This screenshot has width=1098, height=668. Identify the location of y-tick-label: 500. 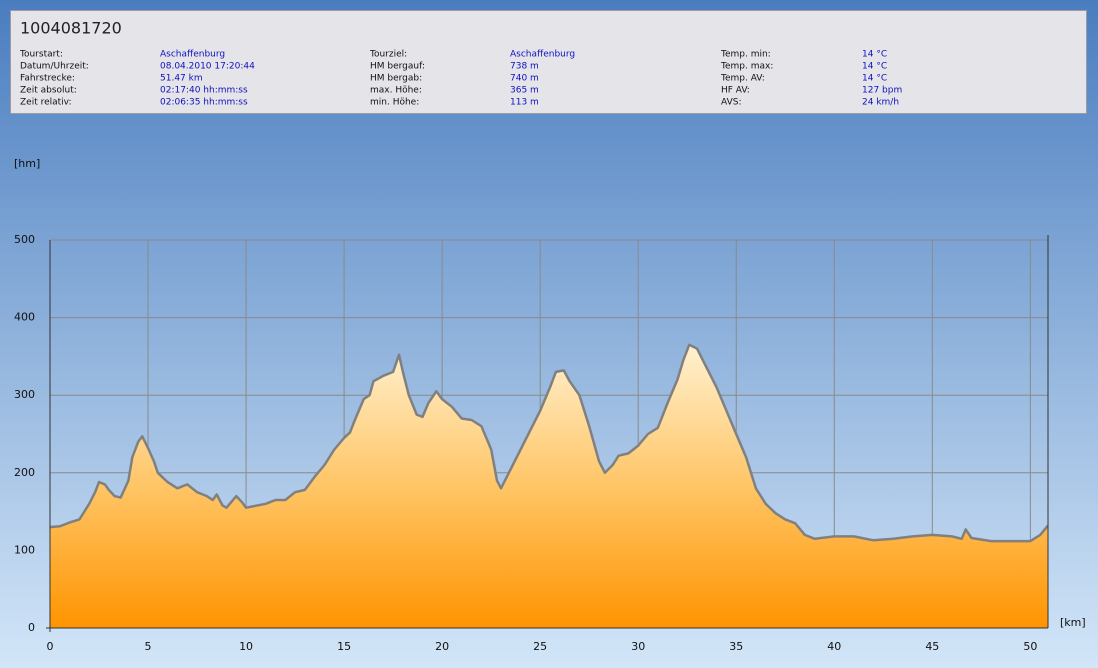
(24, 239).